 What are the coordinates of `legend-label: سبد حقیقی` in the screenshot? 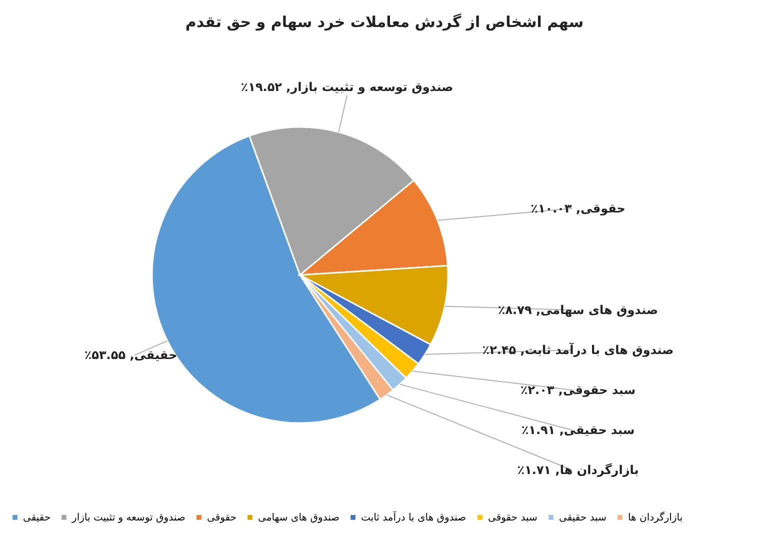 It's located at (582, 518).